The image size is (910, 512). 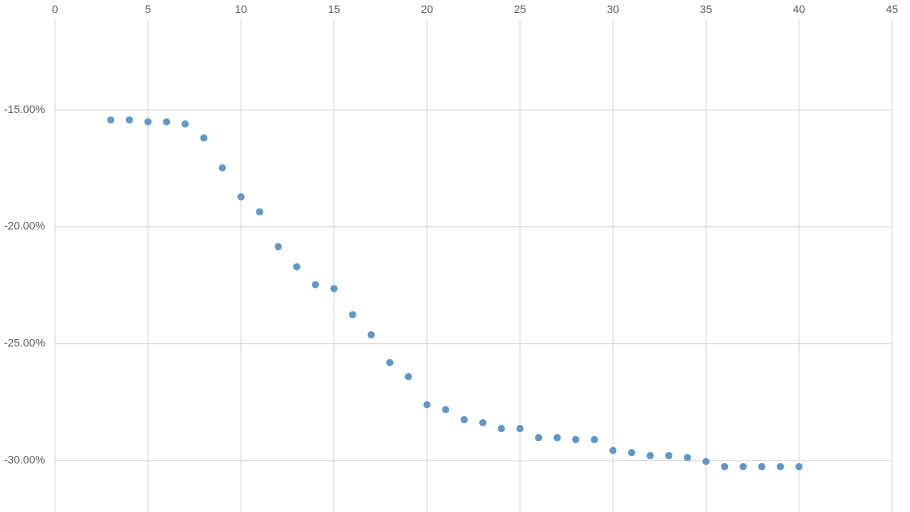 I want to click on y-tick-label: -15.00%, so click(x=24, y=110).